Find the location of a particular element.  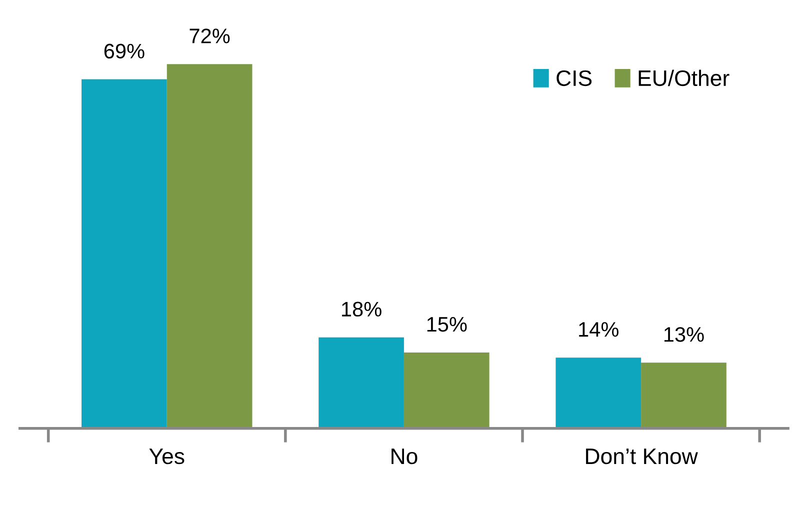

data-label: 18% is located at coordinates (362, 309).